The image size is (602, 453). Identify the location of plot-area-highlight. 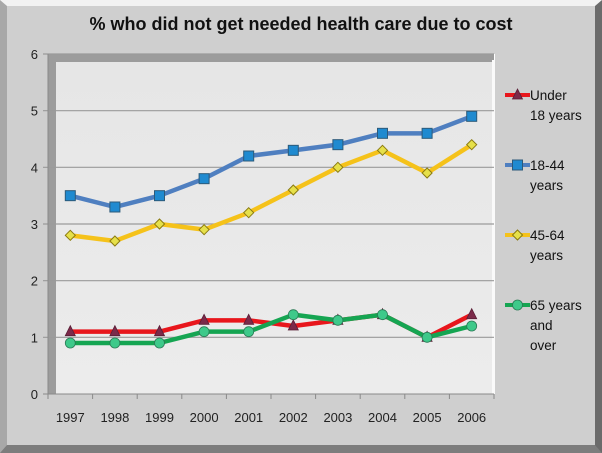
(493, 227).